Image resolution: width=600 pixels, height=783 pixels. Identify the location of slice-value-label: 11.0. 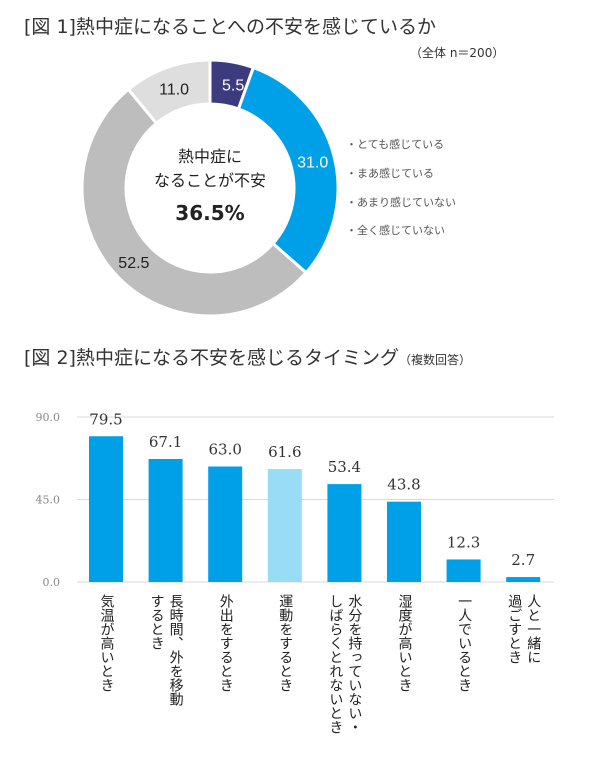
(174, 89).